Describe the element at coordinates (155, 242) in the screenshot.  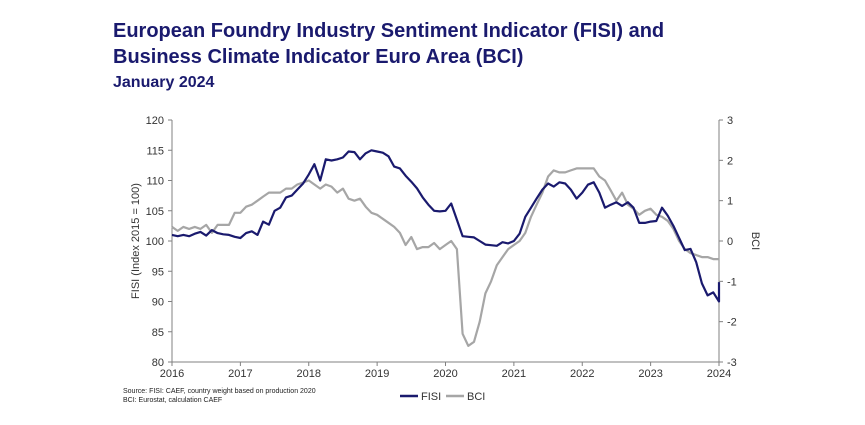
I see `y-tick-label: 100` at that location.